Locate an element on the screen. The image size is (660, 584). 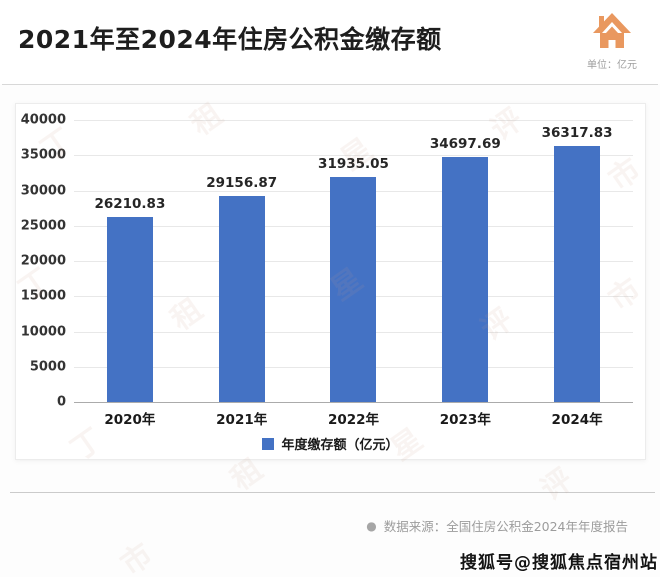
x-axis-line is located at coordinates (353, 402).